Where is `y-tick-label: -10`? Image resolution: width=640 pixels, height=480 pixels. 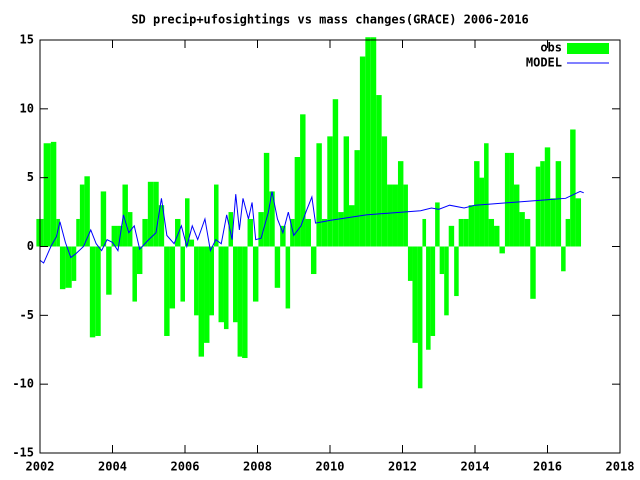
y-tick-label: -10 is located at coordinates (23, 384).